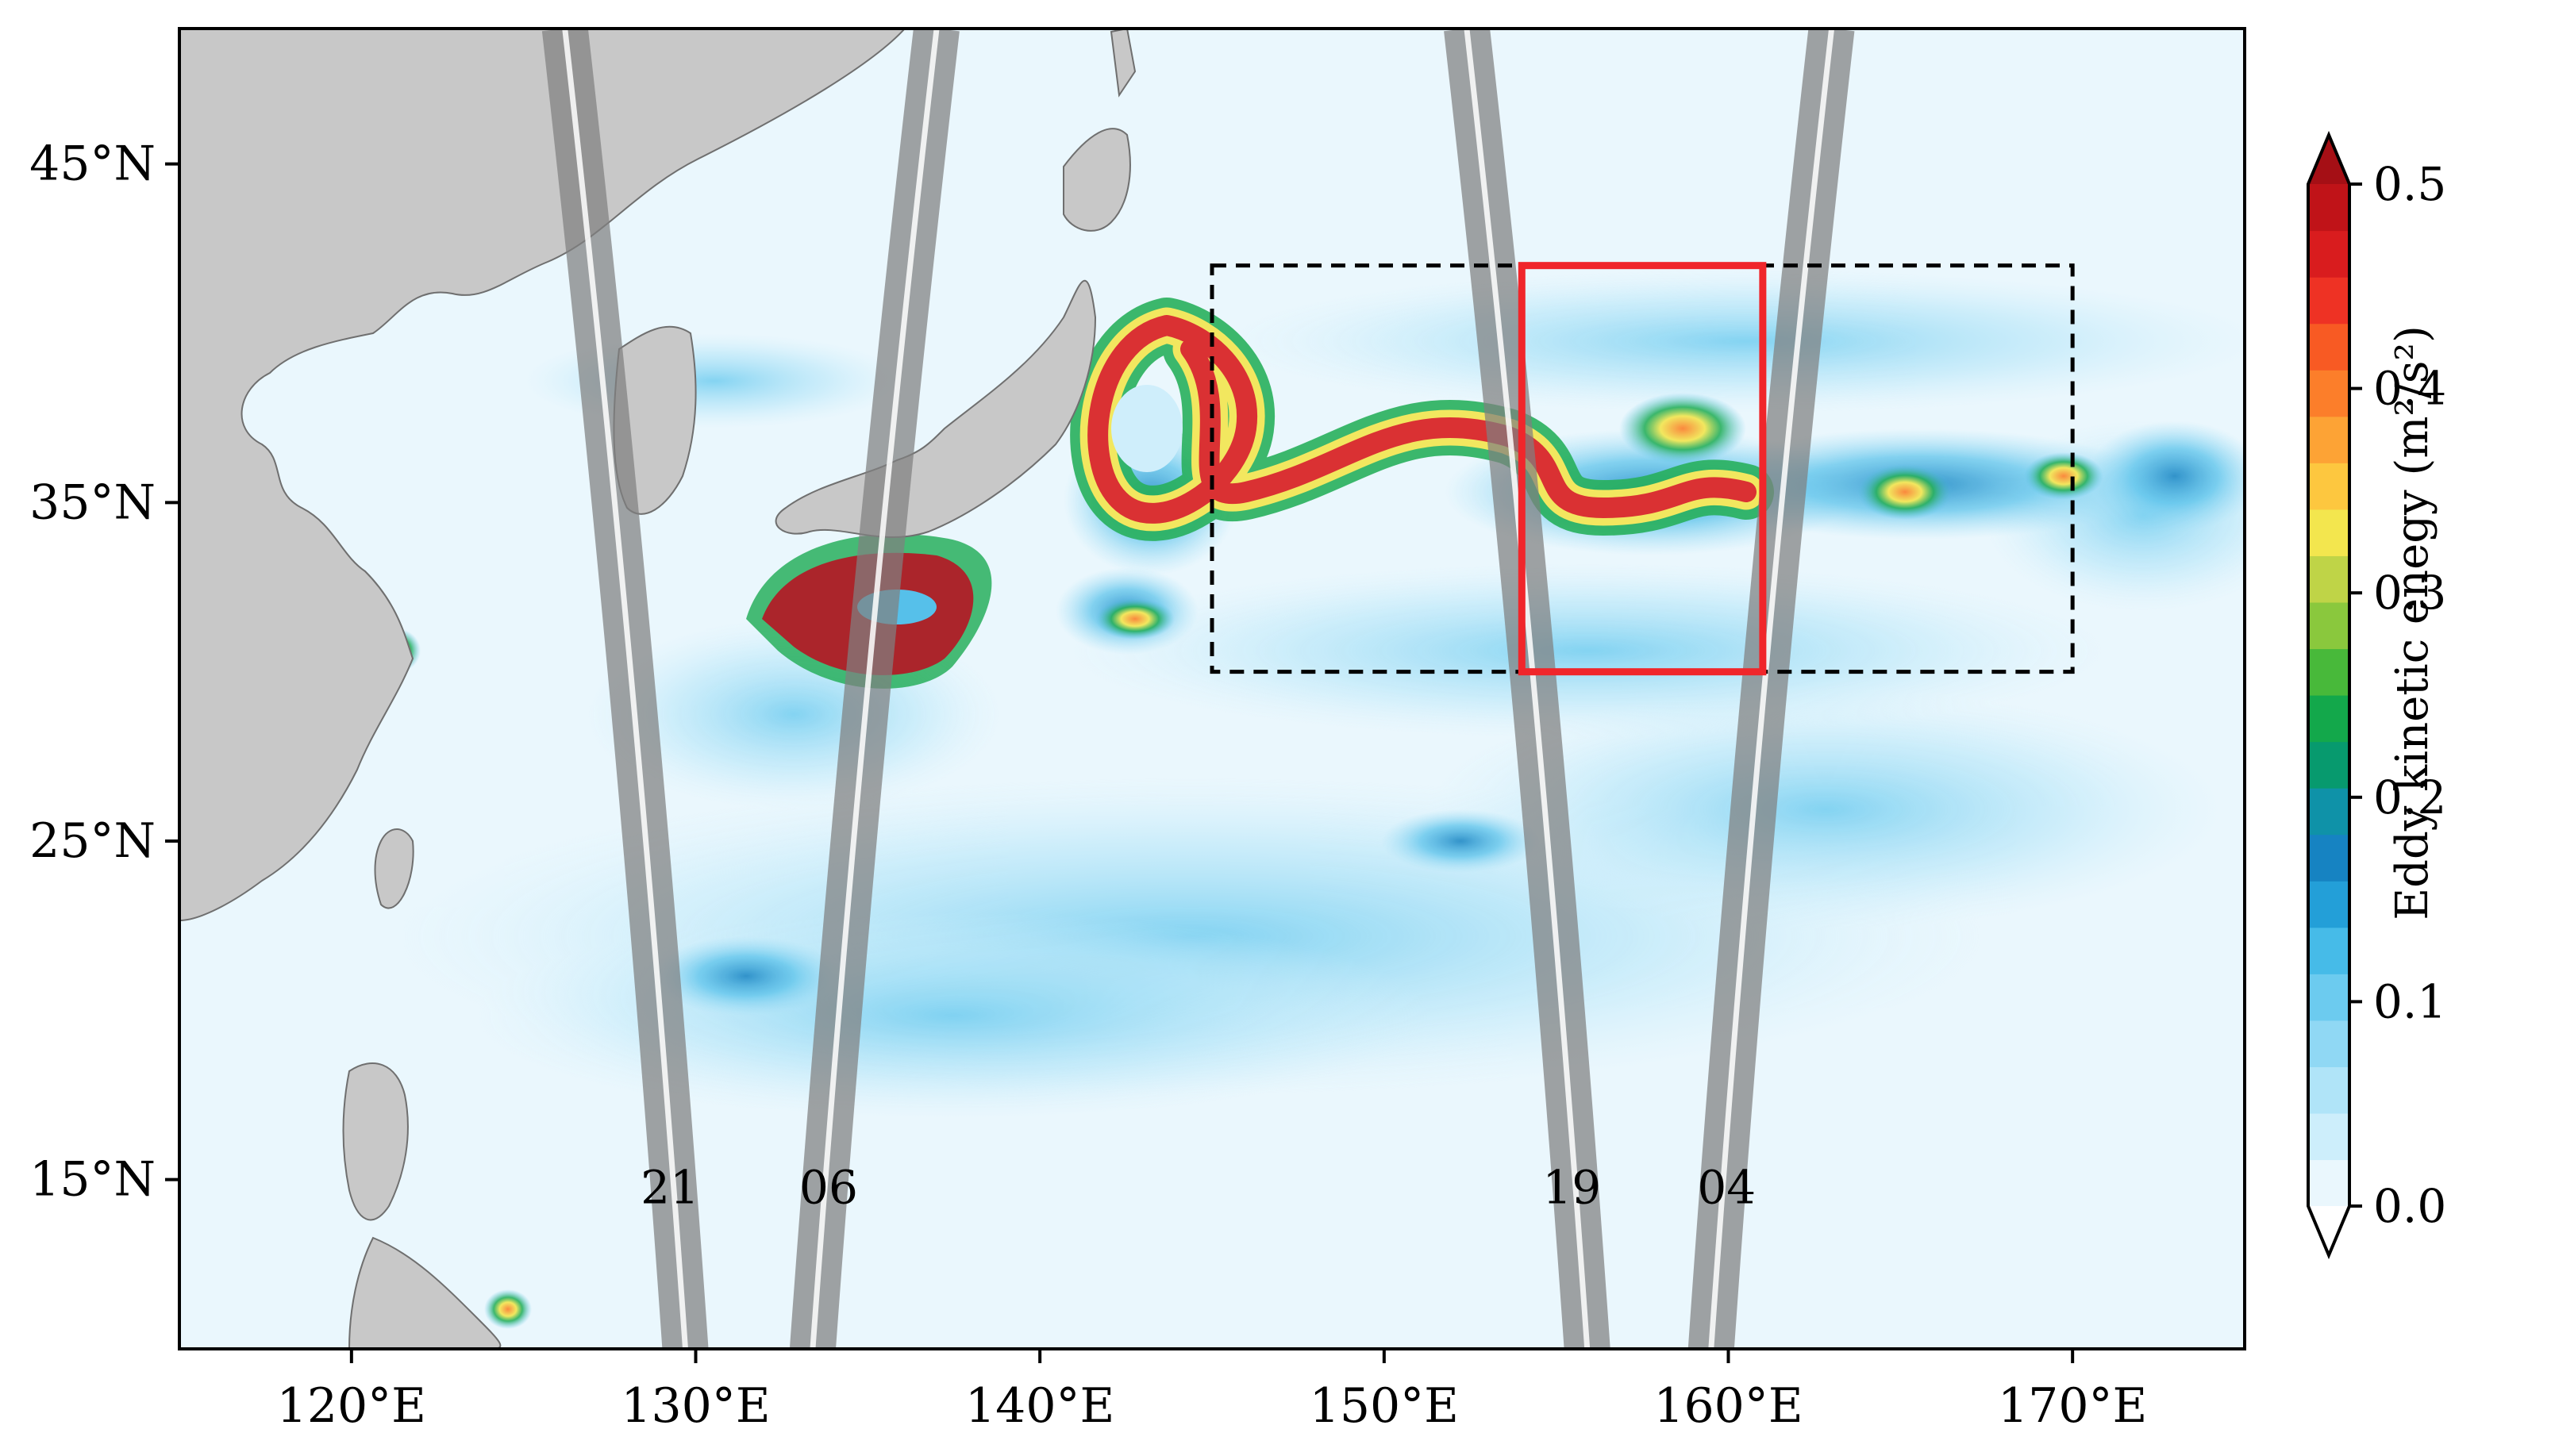  I want to click on track-label-21: 21, so click(670, 1188).